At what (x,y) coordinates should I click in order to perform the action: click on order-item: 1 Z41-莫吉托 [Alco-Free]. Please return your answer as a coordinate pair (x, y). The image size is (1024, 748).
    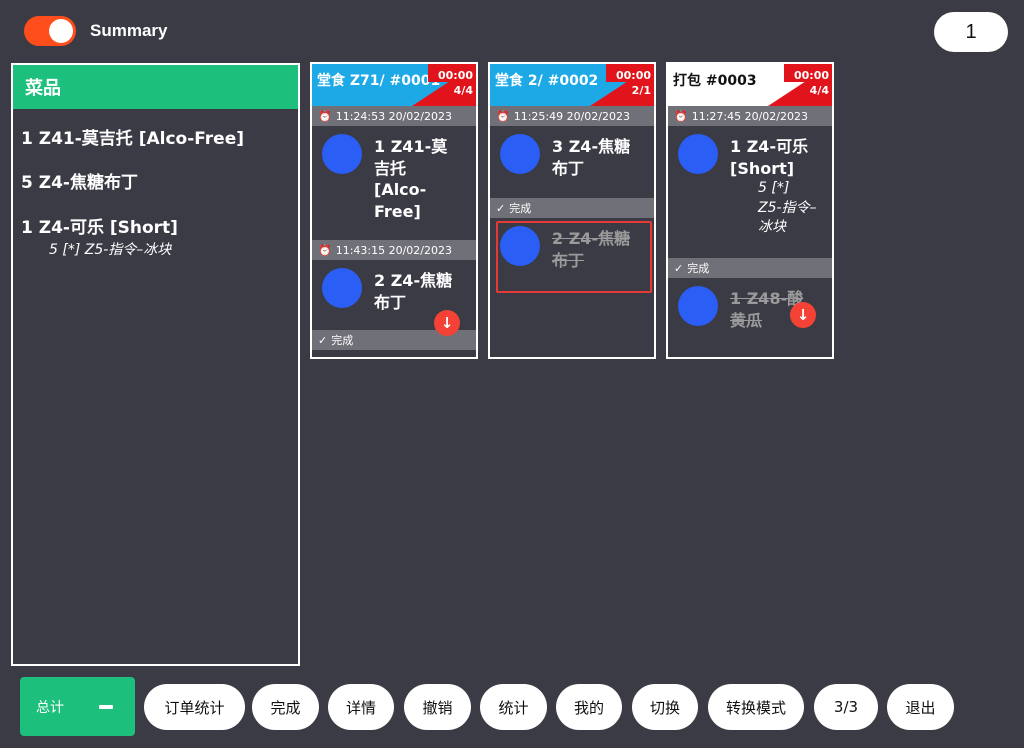
    Looking at the image, I should click on (394, 183).